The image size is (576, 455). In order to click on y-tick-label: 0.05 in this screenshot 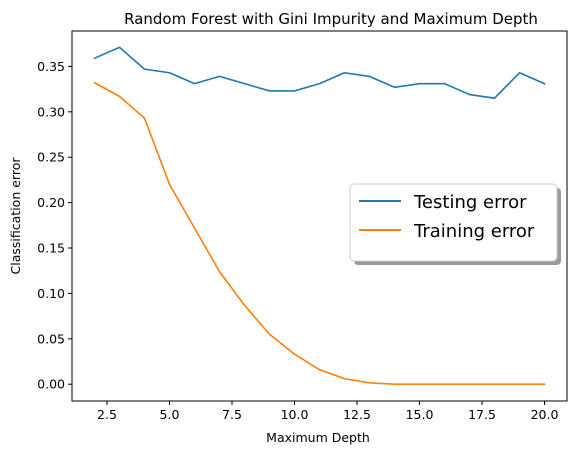, I will do `click(51, 338)`.